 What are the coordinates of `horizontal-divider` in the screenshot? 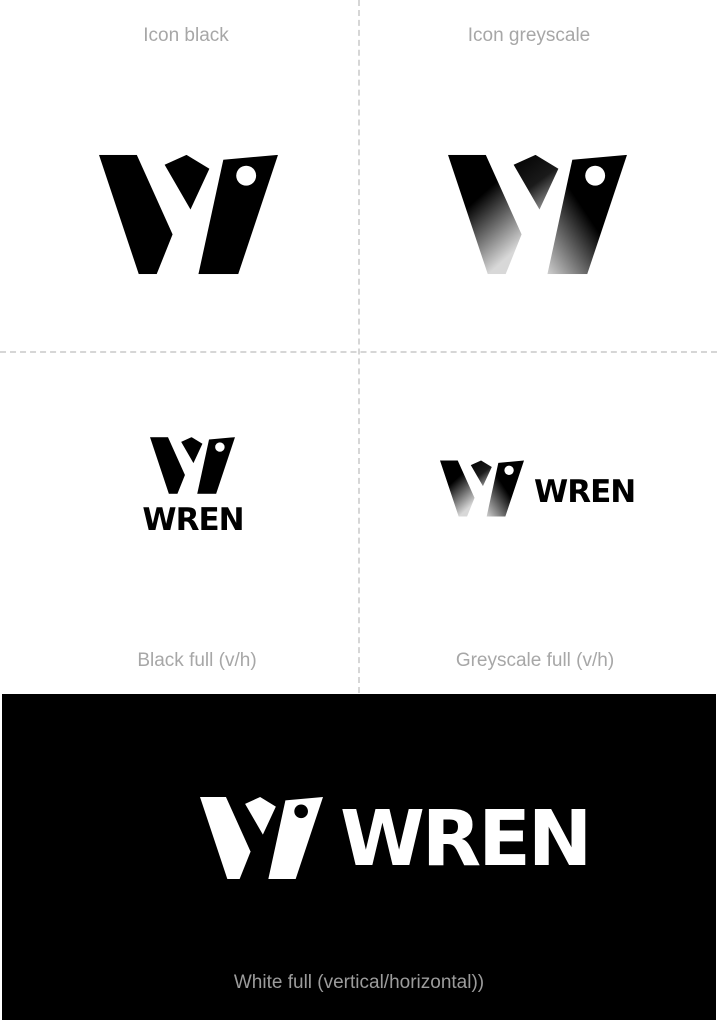 It's located at (358, 352).